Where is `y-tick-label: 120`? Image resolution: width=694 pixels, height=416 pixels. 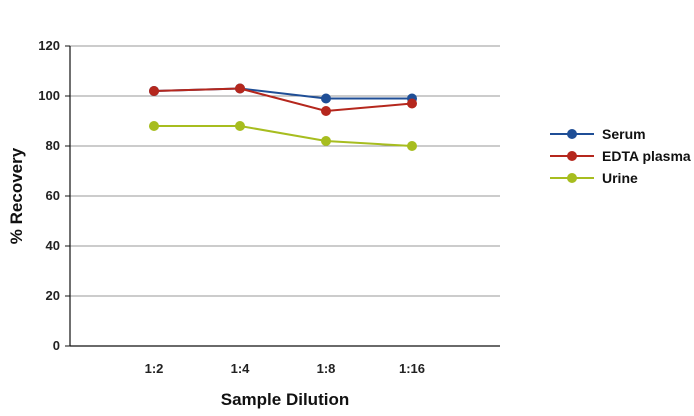 y-tick-label: 120 is located at coordinates (49, 45).